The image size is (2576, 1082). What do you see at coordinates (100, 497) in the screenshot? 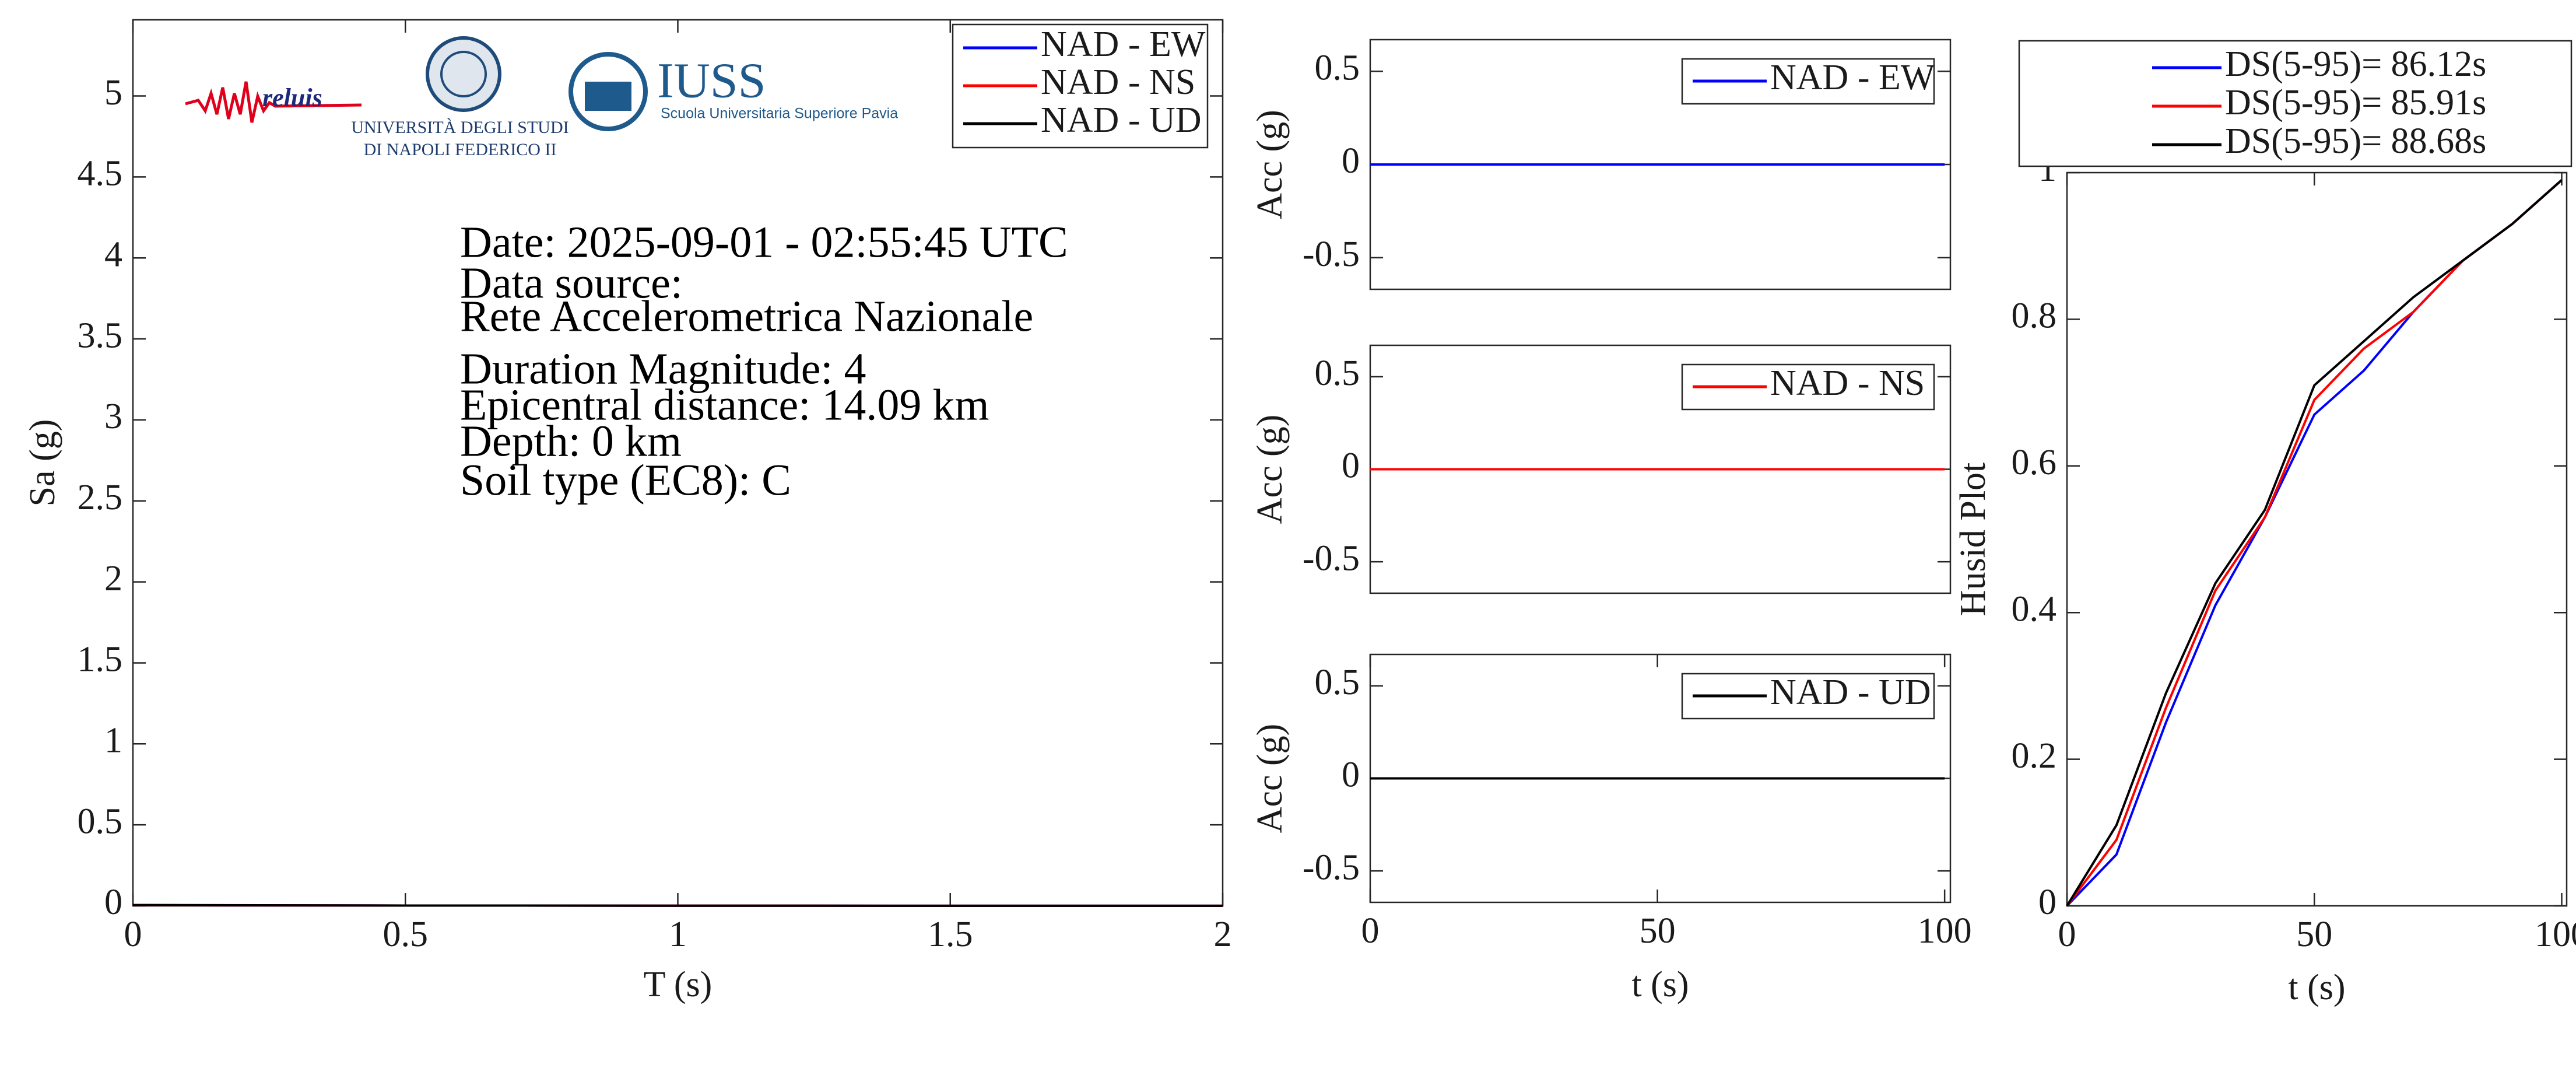
I see `y-tick-label: 2.5` at bounding box center [100, 497].